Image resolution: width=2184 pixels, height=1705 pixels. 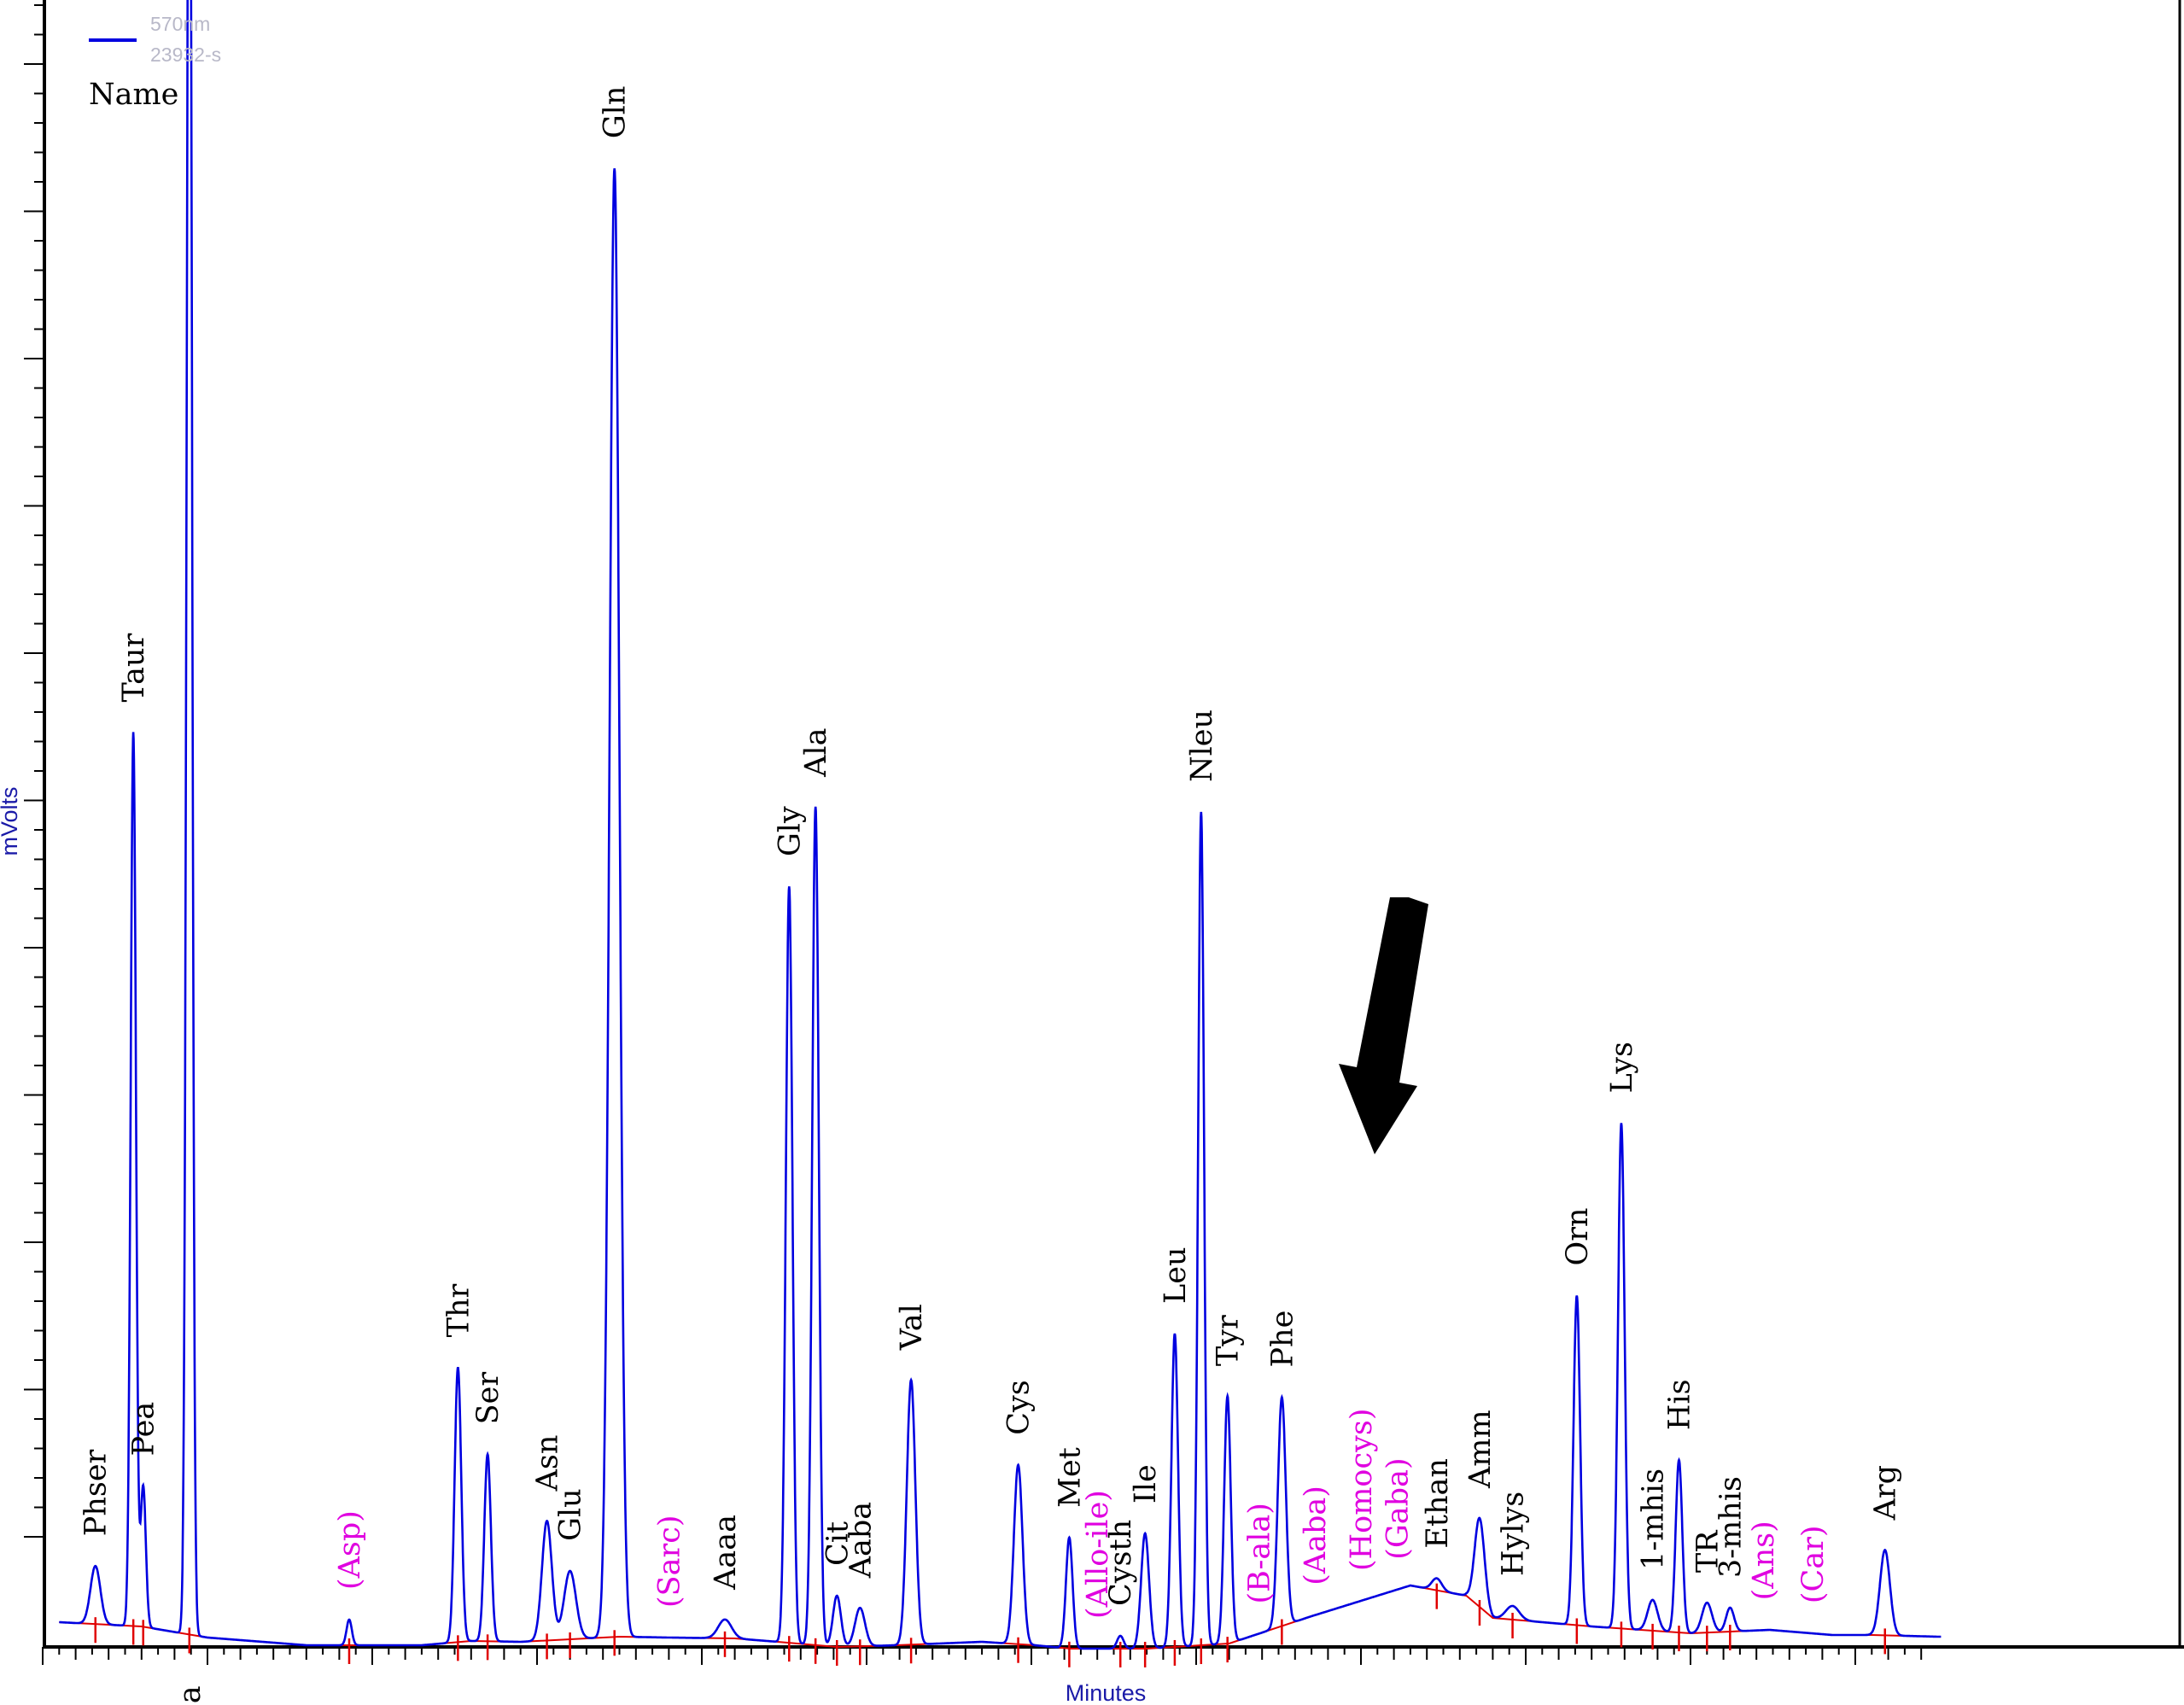 I want to click on peak-label-lys: Lys, so click(x=1622, y=1067).